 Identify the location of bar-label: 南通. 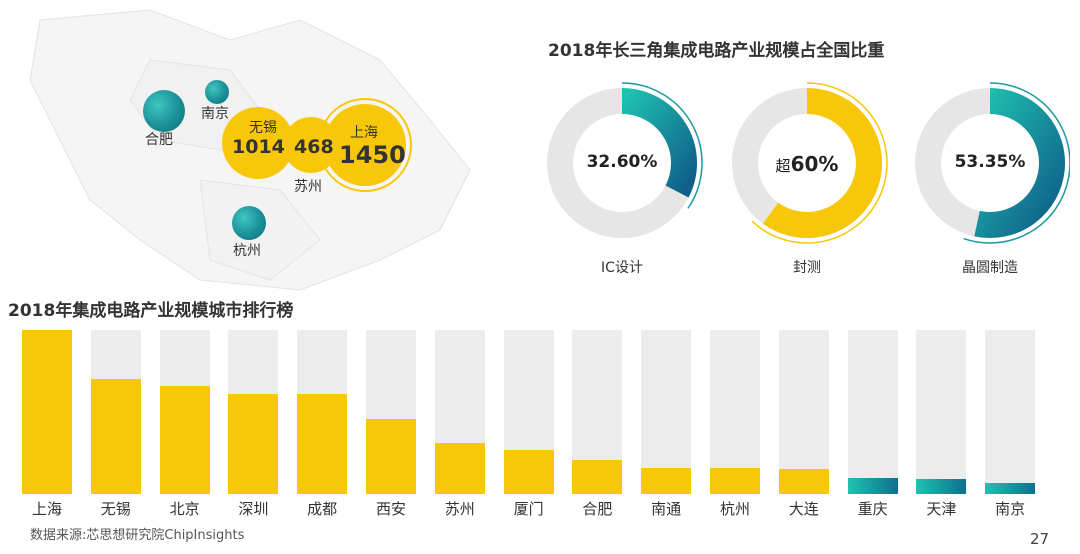
(666, 509).